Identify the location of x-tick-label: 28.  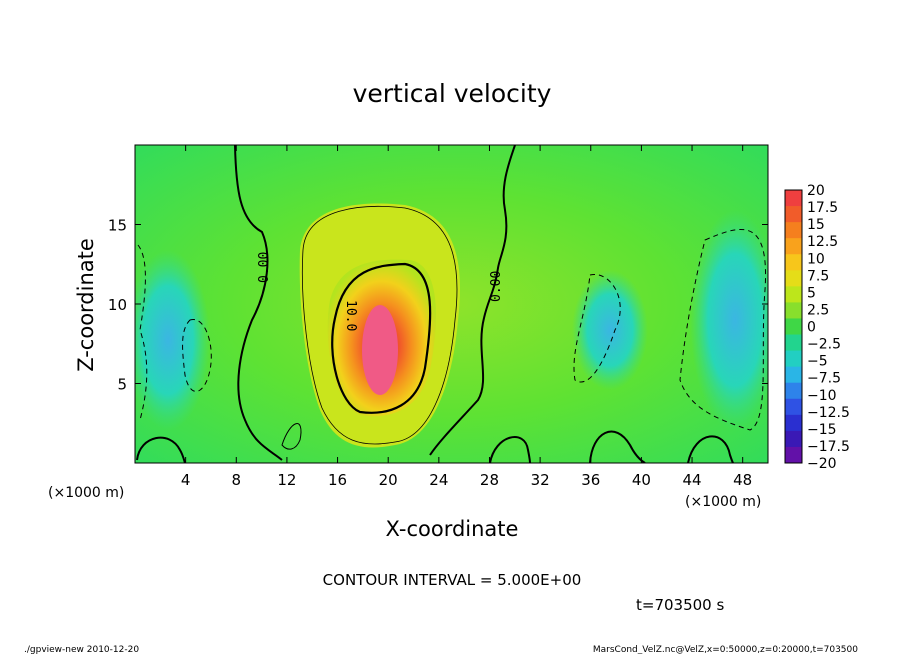
(489, 480).